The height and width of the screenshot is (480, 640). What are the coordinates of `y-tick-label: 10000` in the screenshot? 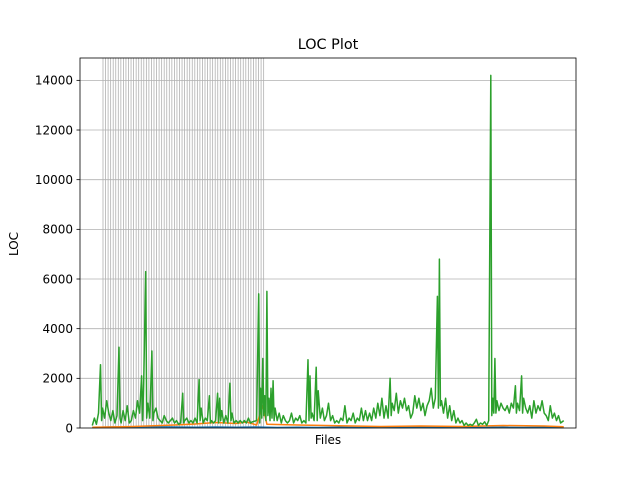 It's located at (54, 180).